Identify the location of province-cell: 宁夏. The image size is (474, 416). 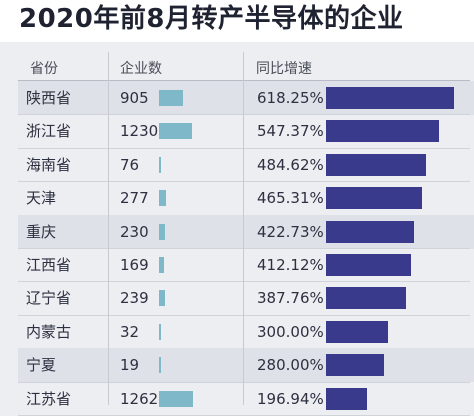
(41, 365).